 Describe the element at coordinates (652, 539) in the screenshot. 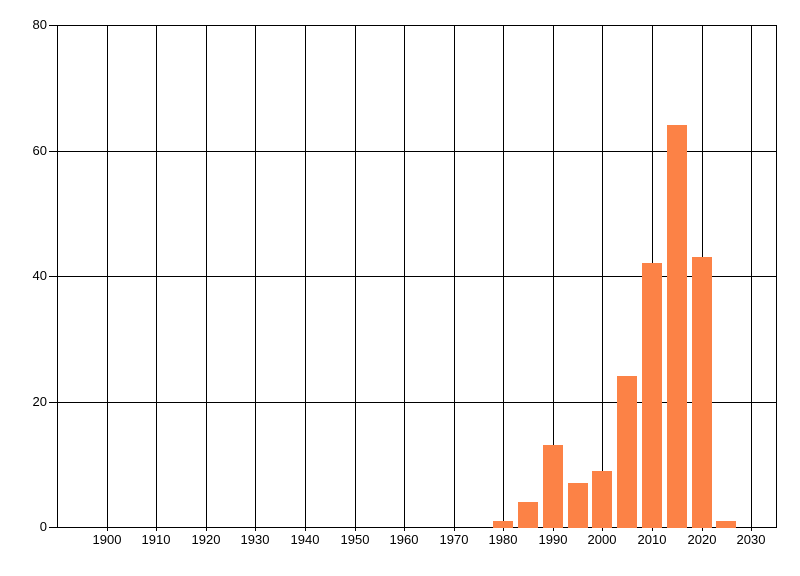

I see `x-axis-tick-label: 2010` at that location.